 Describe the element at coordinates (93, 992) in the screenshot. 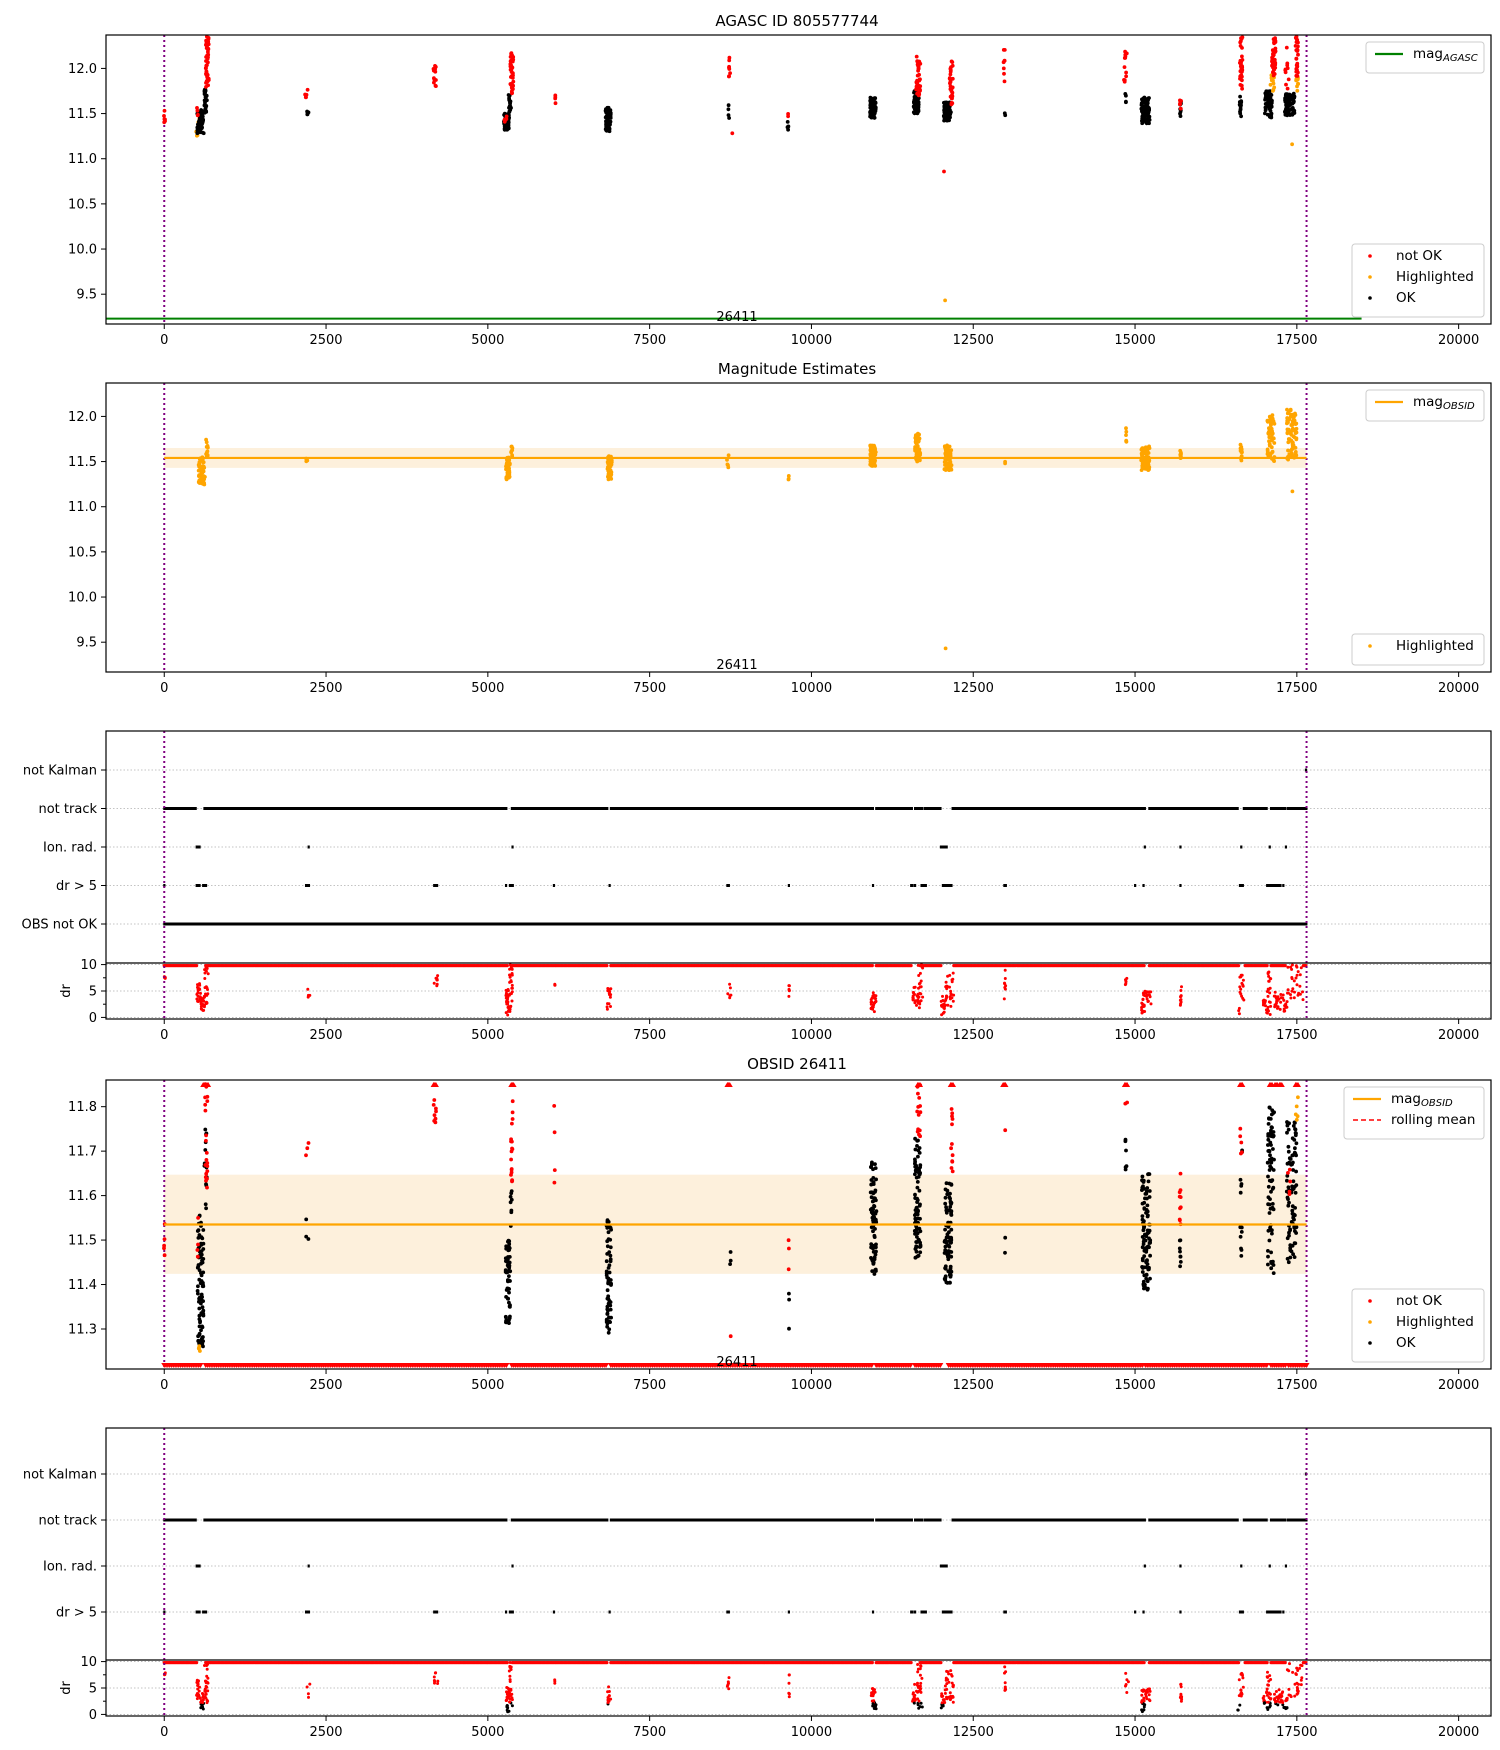

I see `dr-tick-label: 5` at that location.